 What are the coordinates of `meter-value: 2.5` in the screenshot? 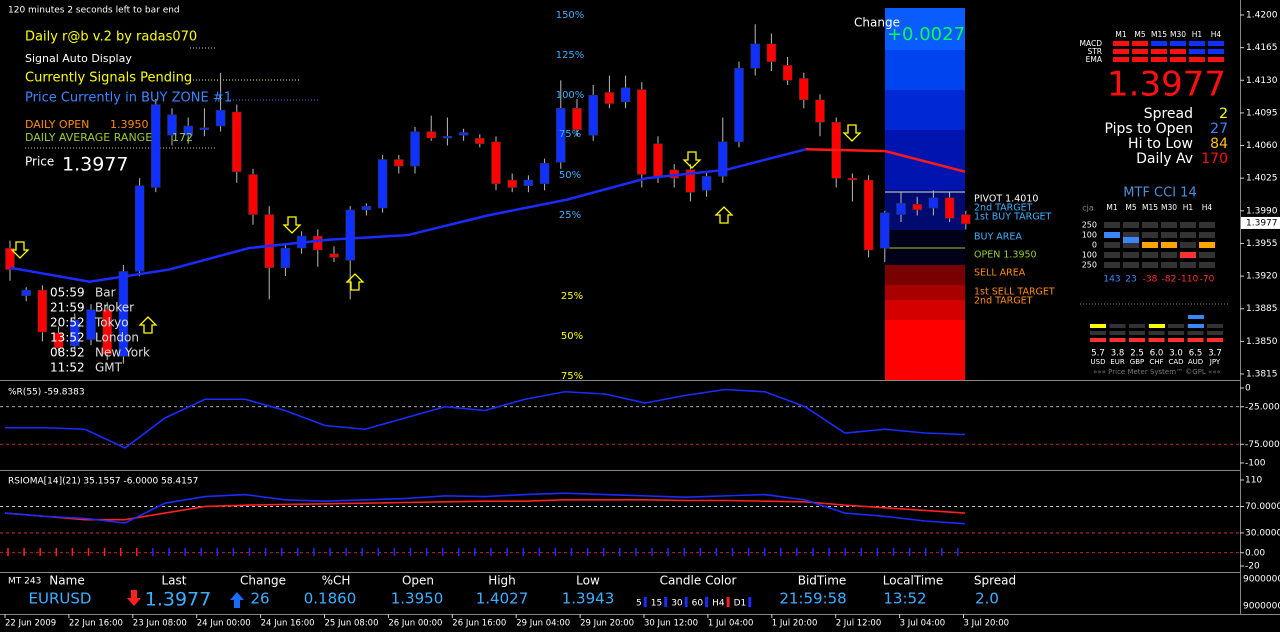 It's located at (1137, 354).